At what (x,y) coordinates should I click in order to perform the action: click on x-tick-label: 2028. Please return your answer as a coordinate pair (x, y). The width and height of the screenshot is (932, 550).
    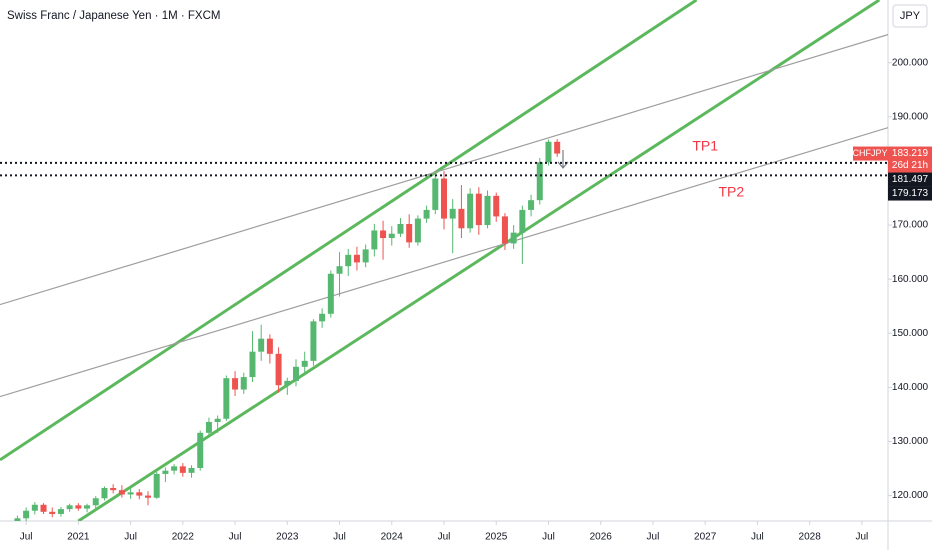
    Looking at the image, I should click on (810, 537).